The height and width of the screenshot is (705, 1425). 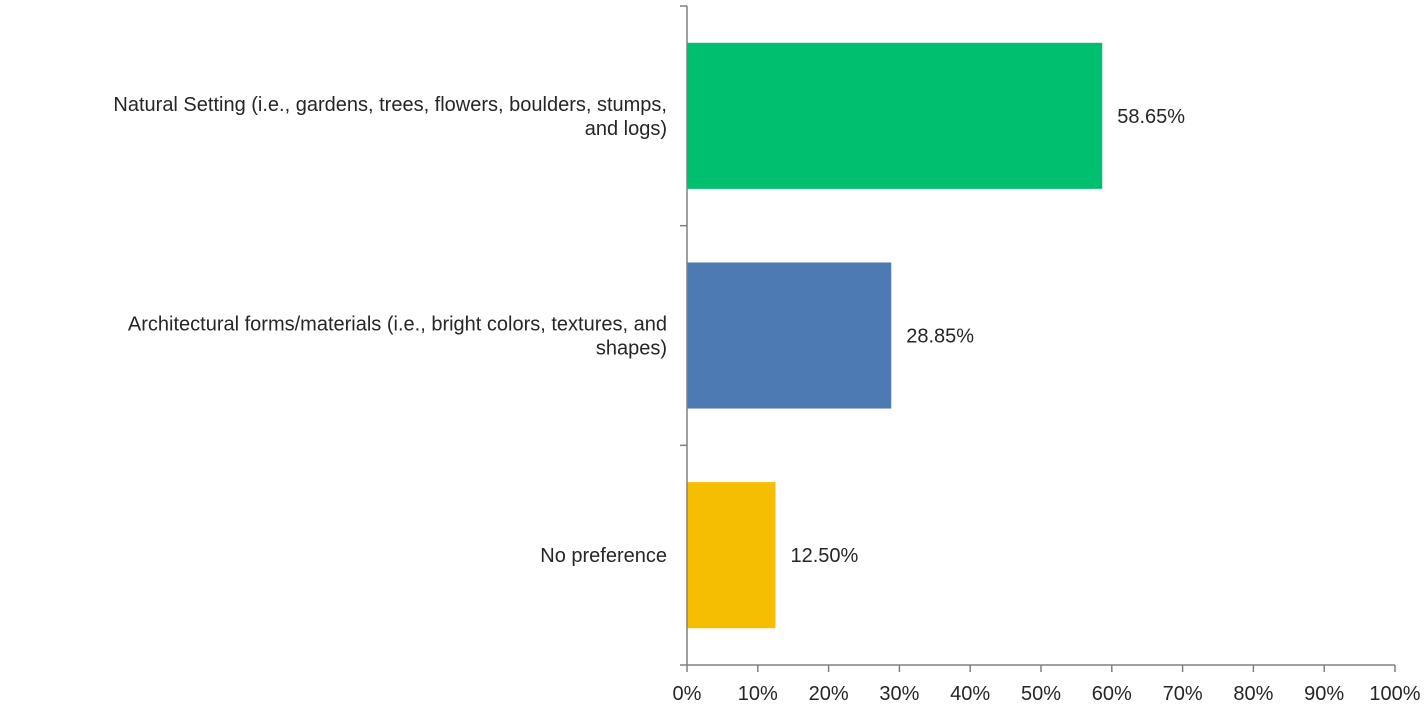 What do you see at coordinates (1151, 117) in the screenshot?
I see `data-label-0: 58.65%` at bounding box center [1151, 117].